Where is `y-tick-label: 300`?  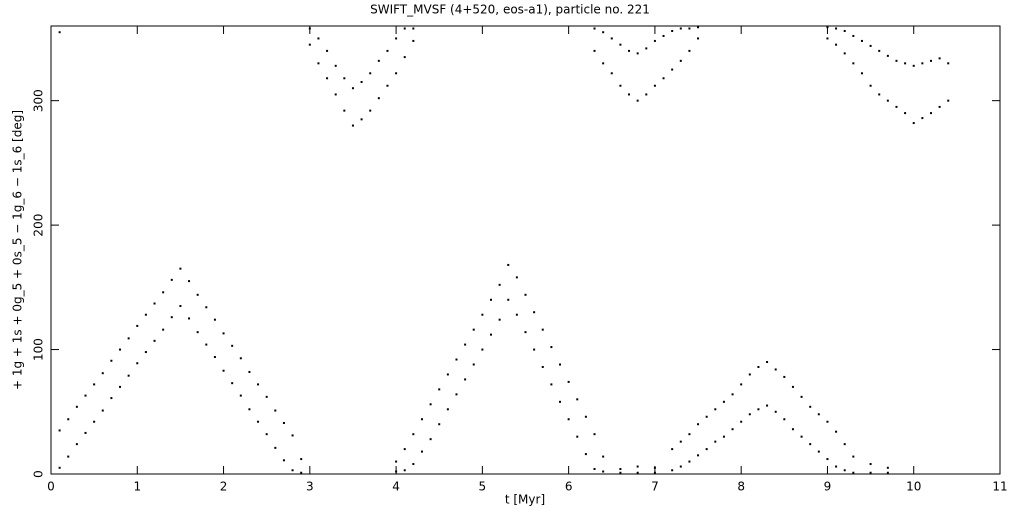 y-tick-label: 300 is located at coordinates (39, 100).